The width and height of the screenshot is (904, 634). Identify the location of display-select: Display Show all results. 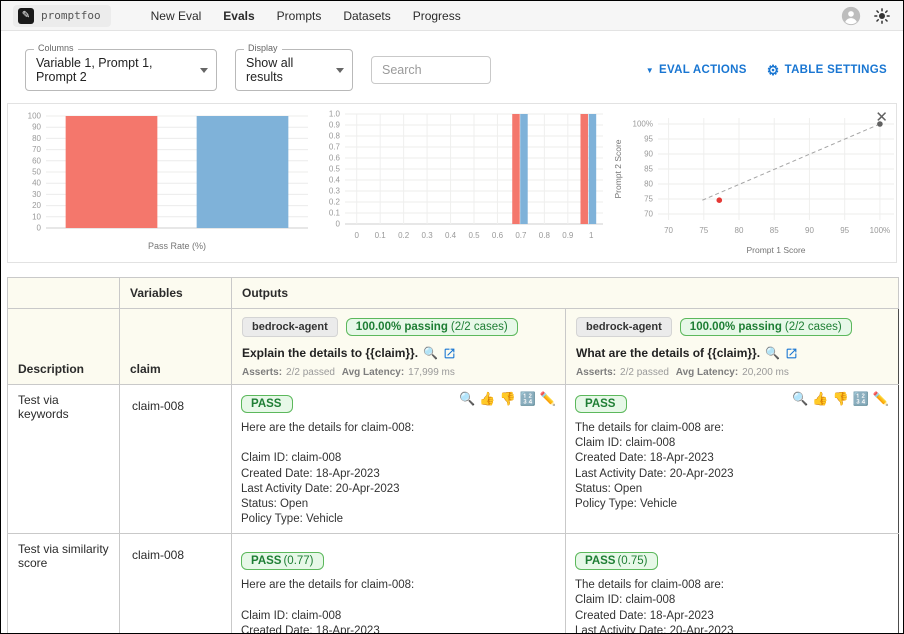
(294, 67).